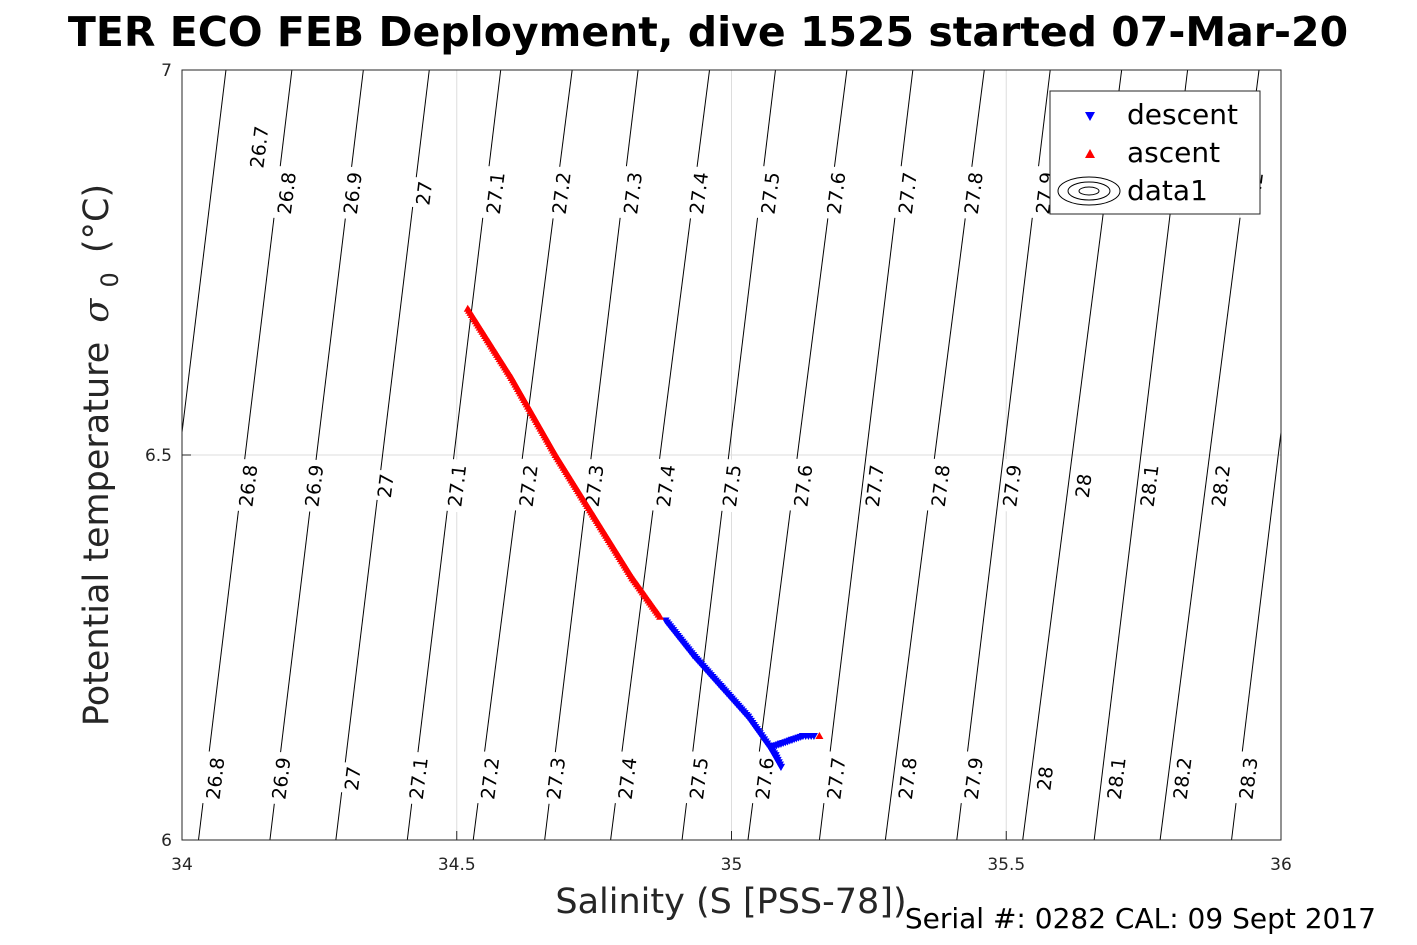 This screenshot has height=945, width=1417. What do you see at coordinates (1167, 190) in the screenshot?
I see `legend-data1-label: data1` at bounding box center [1167, 190].